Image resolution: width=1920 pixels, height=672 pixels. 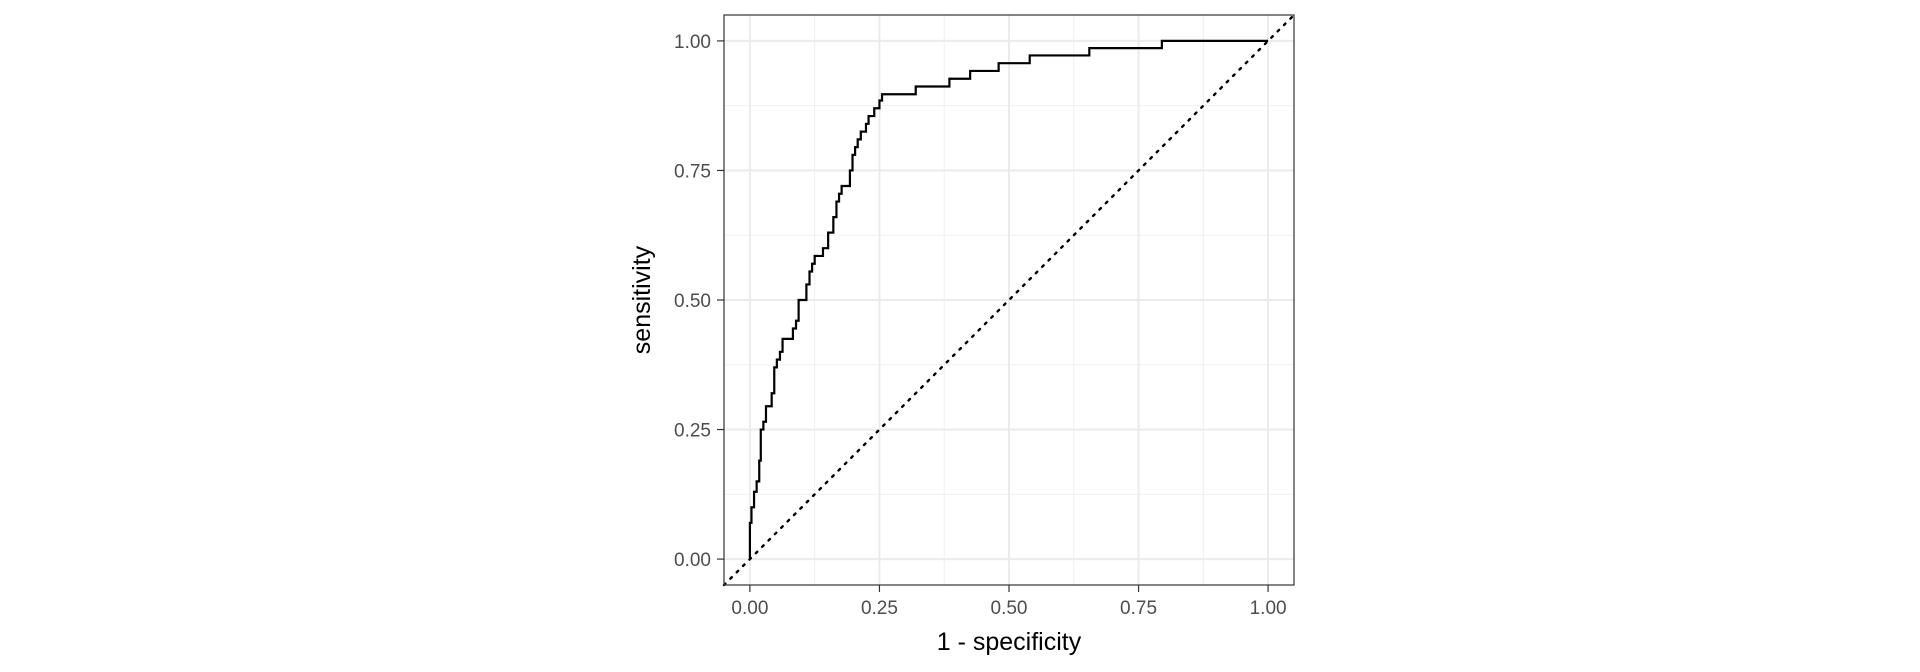 I want to click on y-axis: 0.00 0.25 0.50 0.75 1.00, so click(x=699, y=301).